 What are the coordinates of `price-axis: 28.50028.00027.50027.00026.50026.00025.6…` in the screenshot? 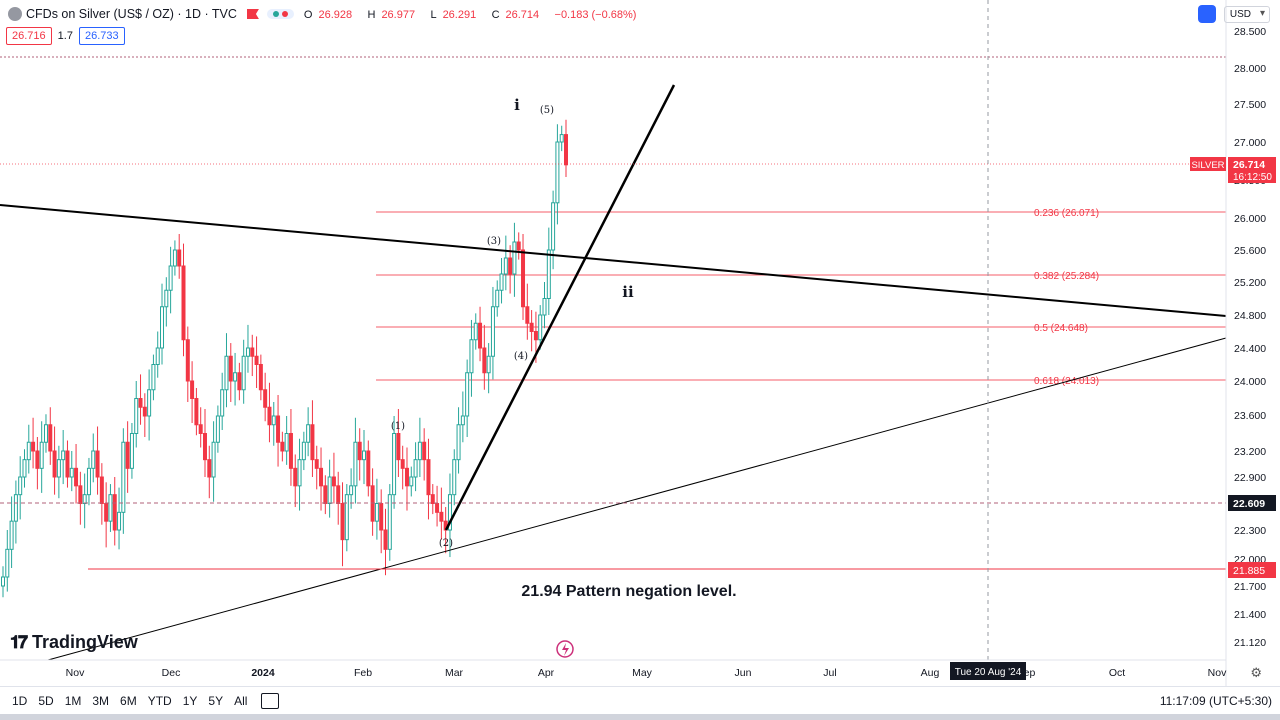 It's located at (1233, 343).